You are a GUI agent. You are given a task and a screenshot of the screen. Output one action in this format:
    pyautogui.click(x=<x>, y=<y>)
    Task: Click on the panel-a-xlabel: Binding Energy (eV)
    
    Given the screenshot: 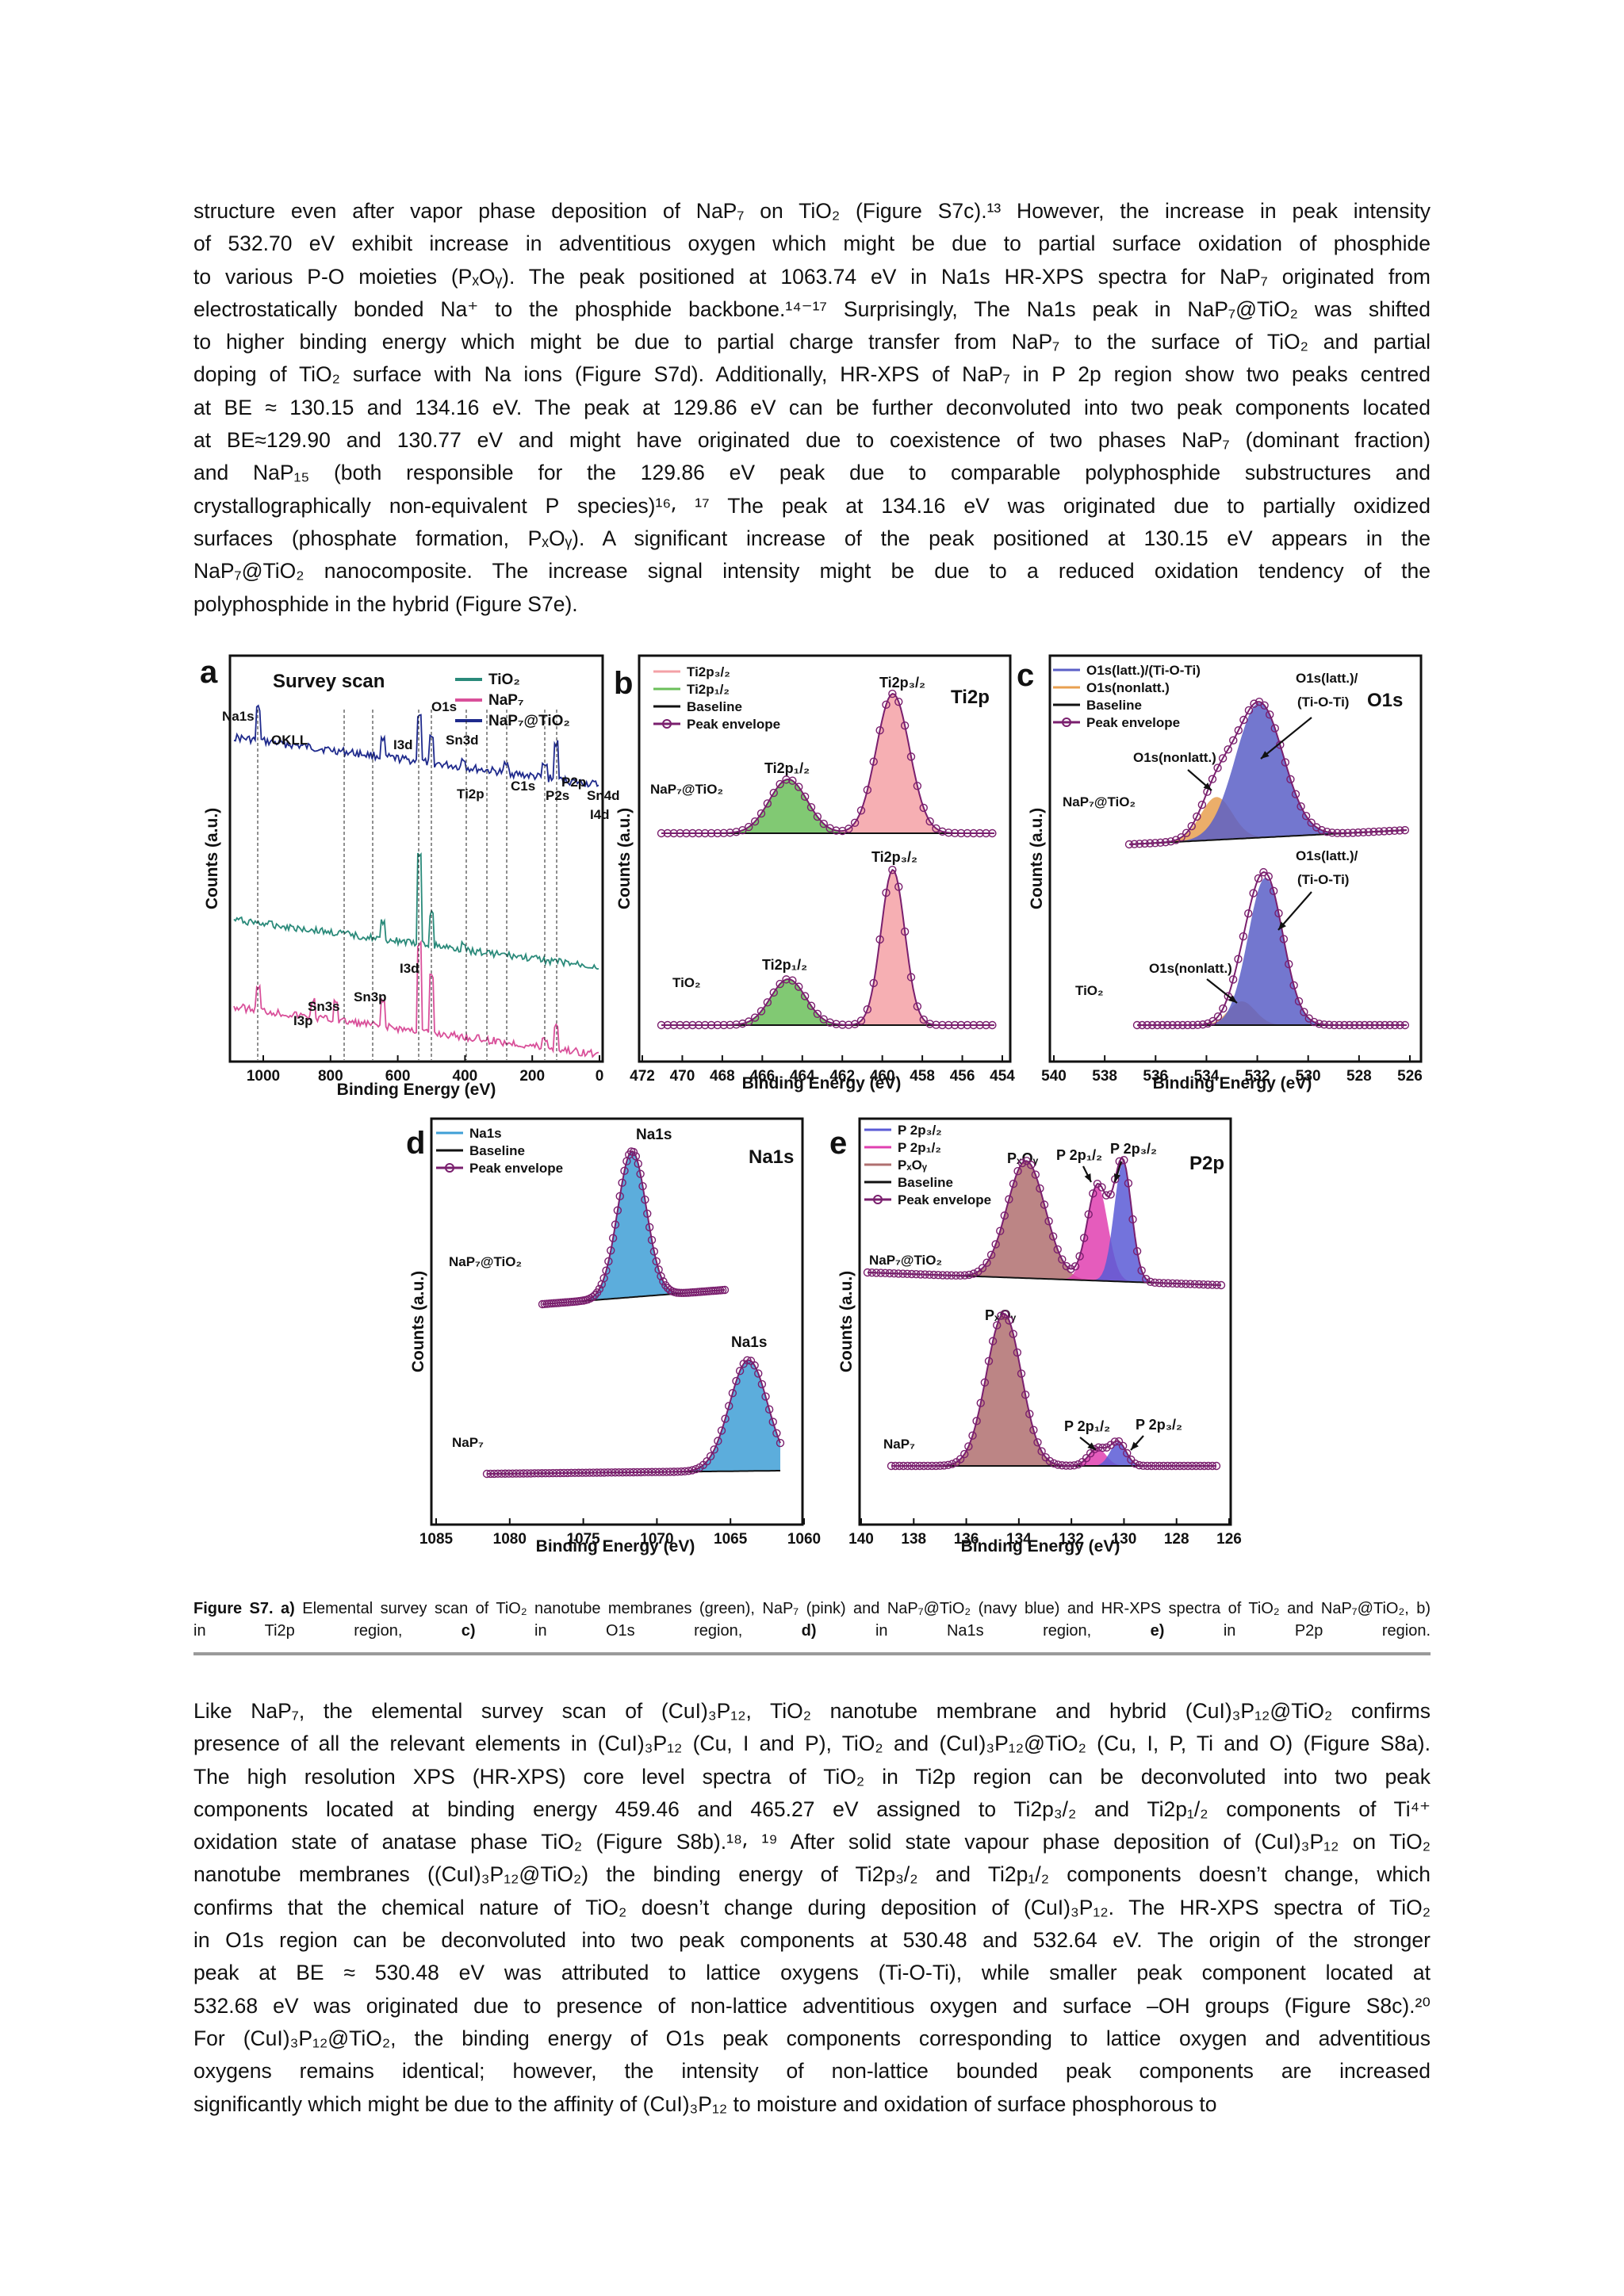 What is the action you would take?
    pyautogui.click(x=417, y=1090)
    